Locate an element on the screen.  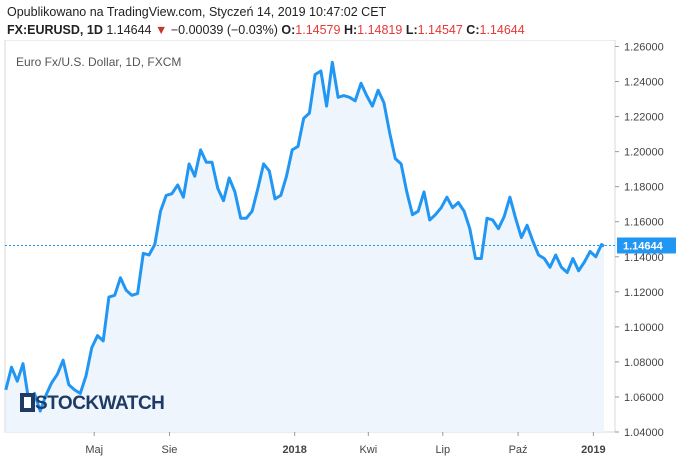
high-label: H: is located at coordinates (350, 30).